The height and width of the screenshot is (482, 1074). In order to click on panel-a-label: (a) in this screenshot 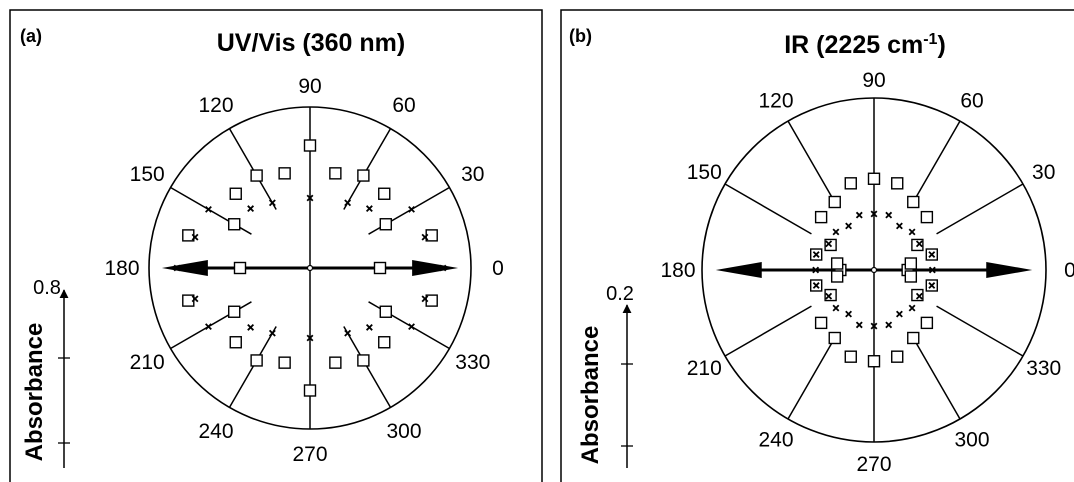, I will do `click(31, 36)`.